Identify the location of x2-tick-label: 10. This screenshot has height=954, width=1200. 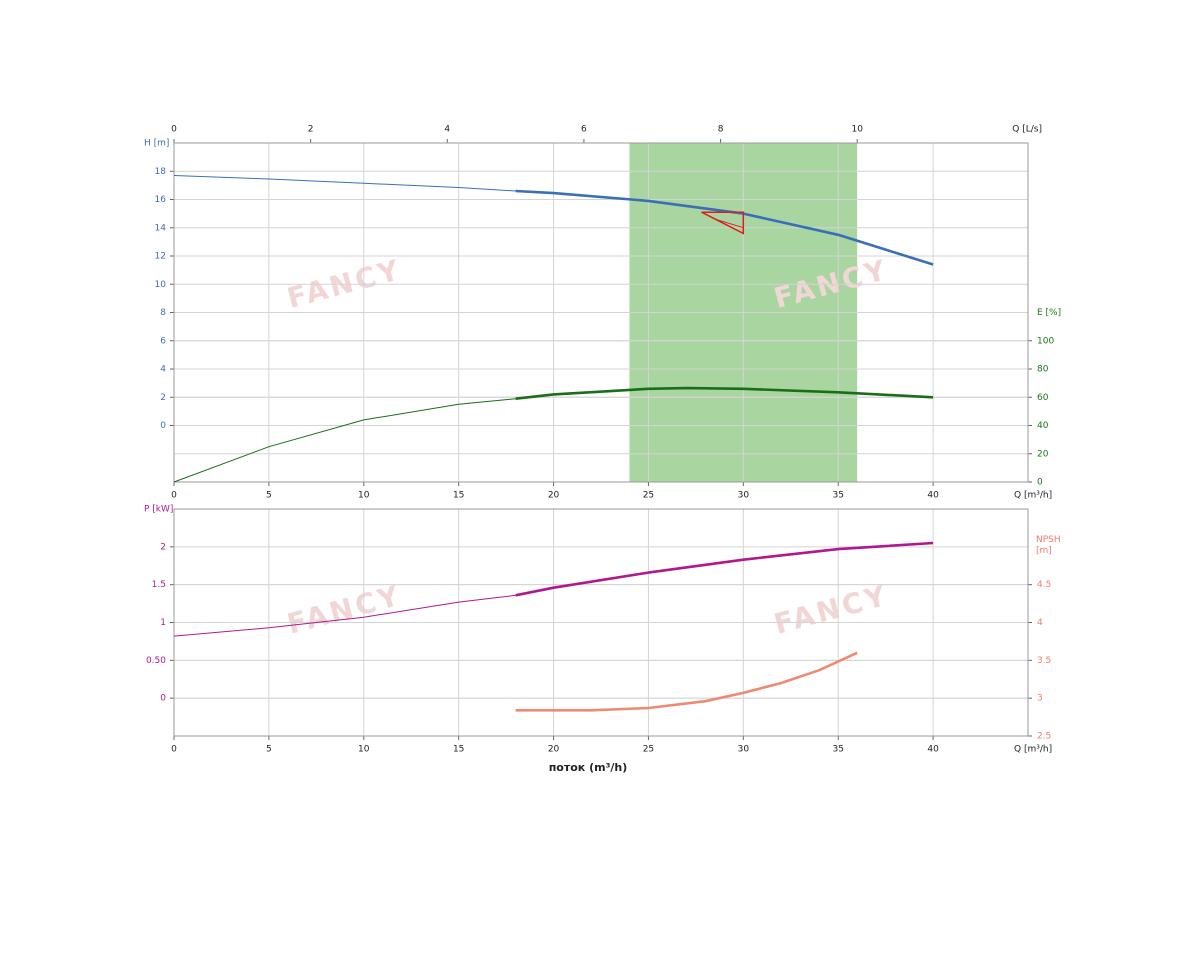
(857, 130).